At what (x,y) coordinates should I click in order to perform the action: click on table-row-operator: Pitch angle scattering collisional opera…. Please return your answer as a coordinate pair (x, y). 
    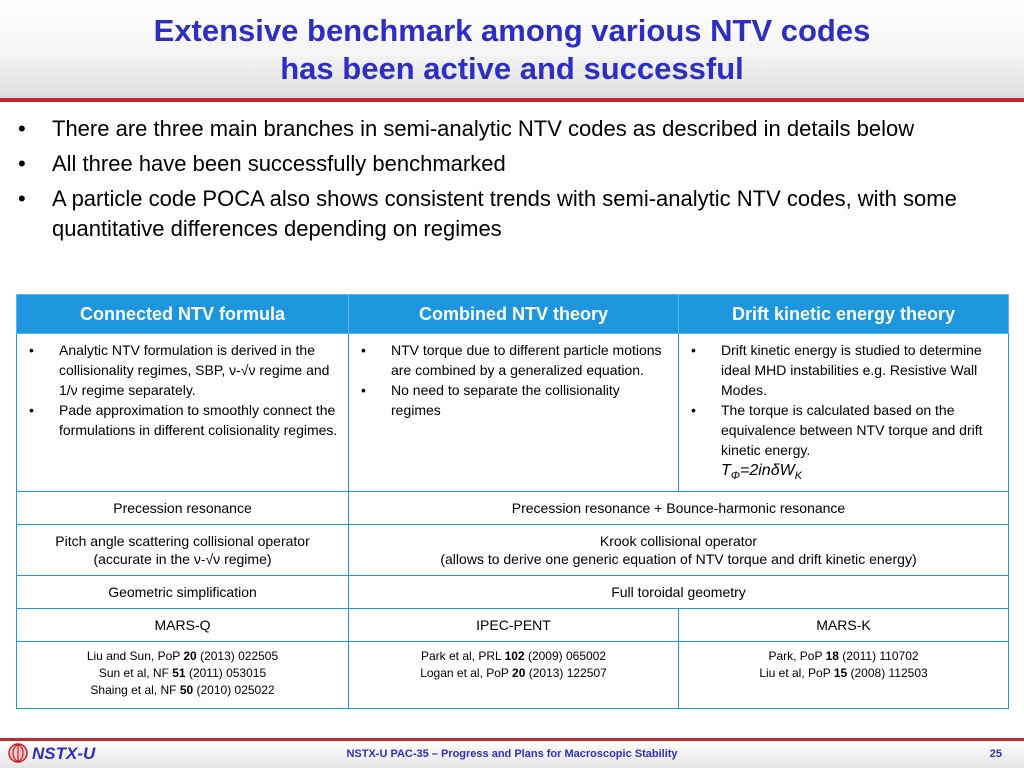
    Looking at the image, I should click on (512, 550).